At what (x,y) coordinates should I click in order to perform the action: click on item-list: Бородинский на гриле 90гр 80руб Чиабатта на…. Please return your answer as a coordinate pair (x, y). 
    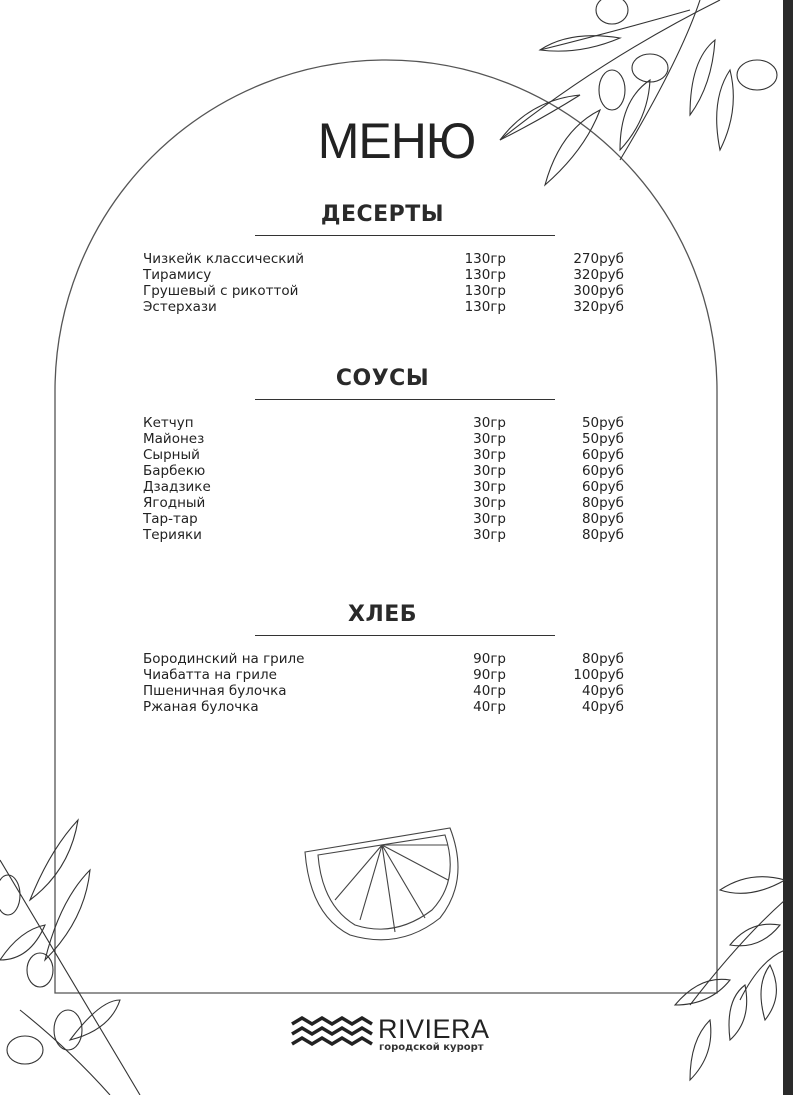
    Looking at the image, I should click on (383, 683).